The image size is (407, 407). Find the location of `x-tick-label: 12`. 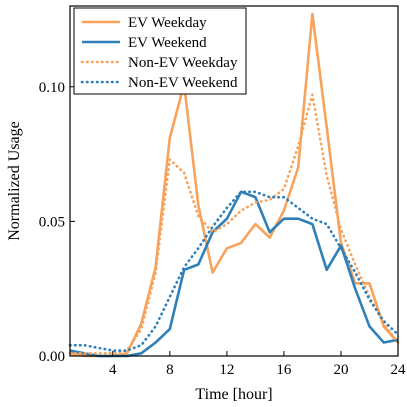

x-tick-label: 12 is located at coordinates (226, 370).